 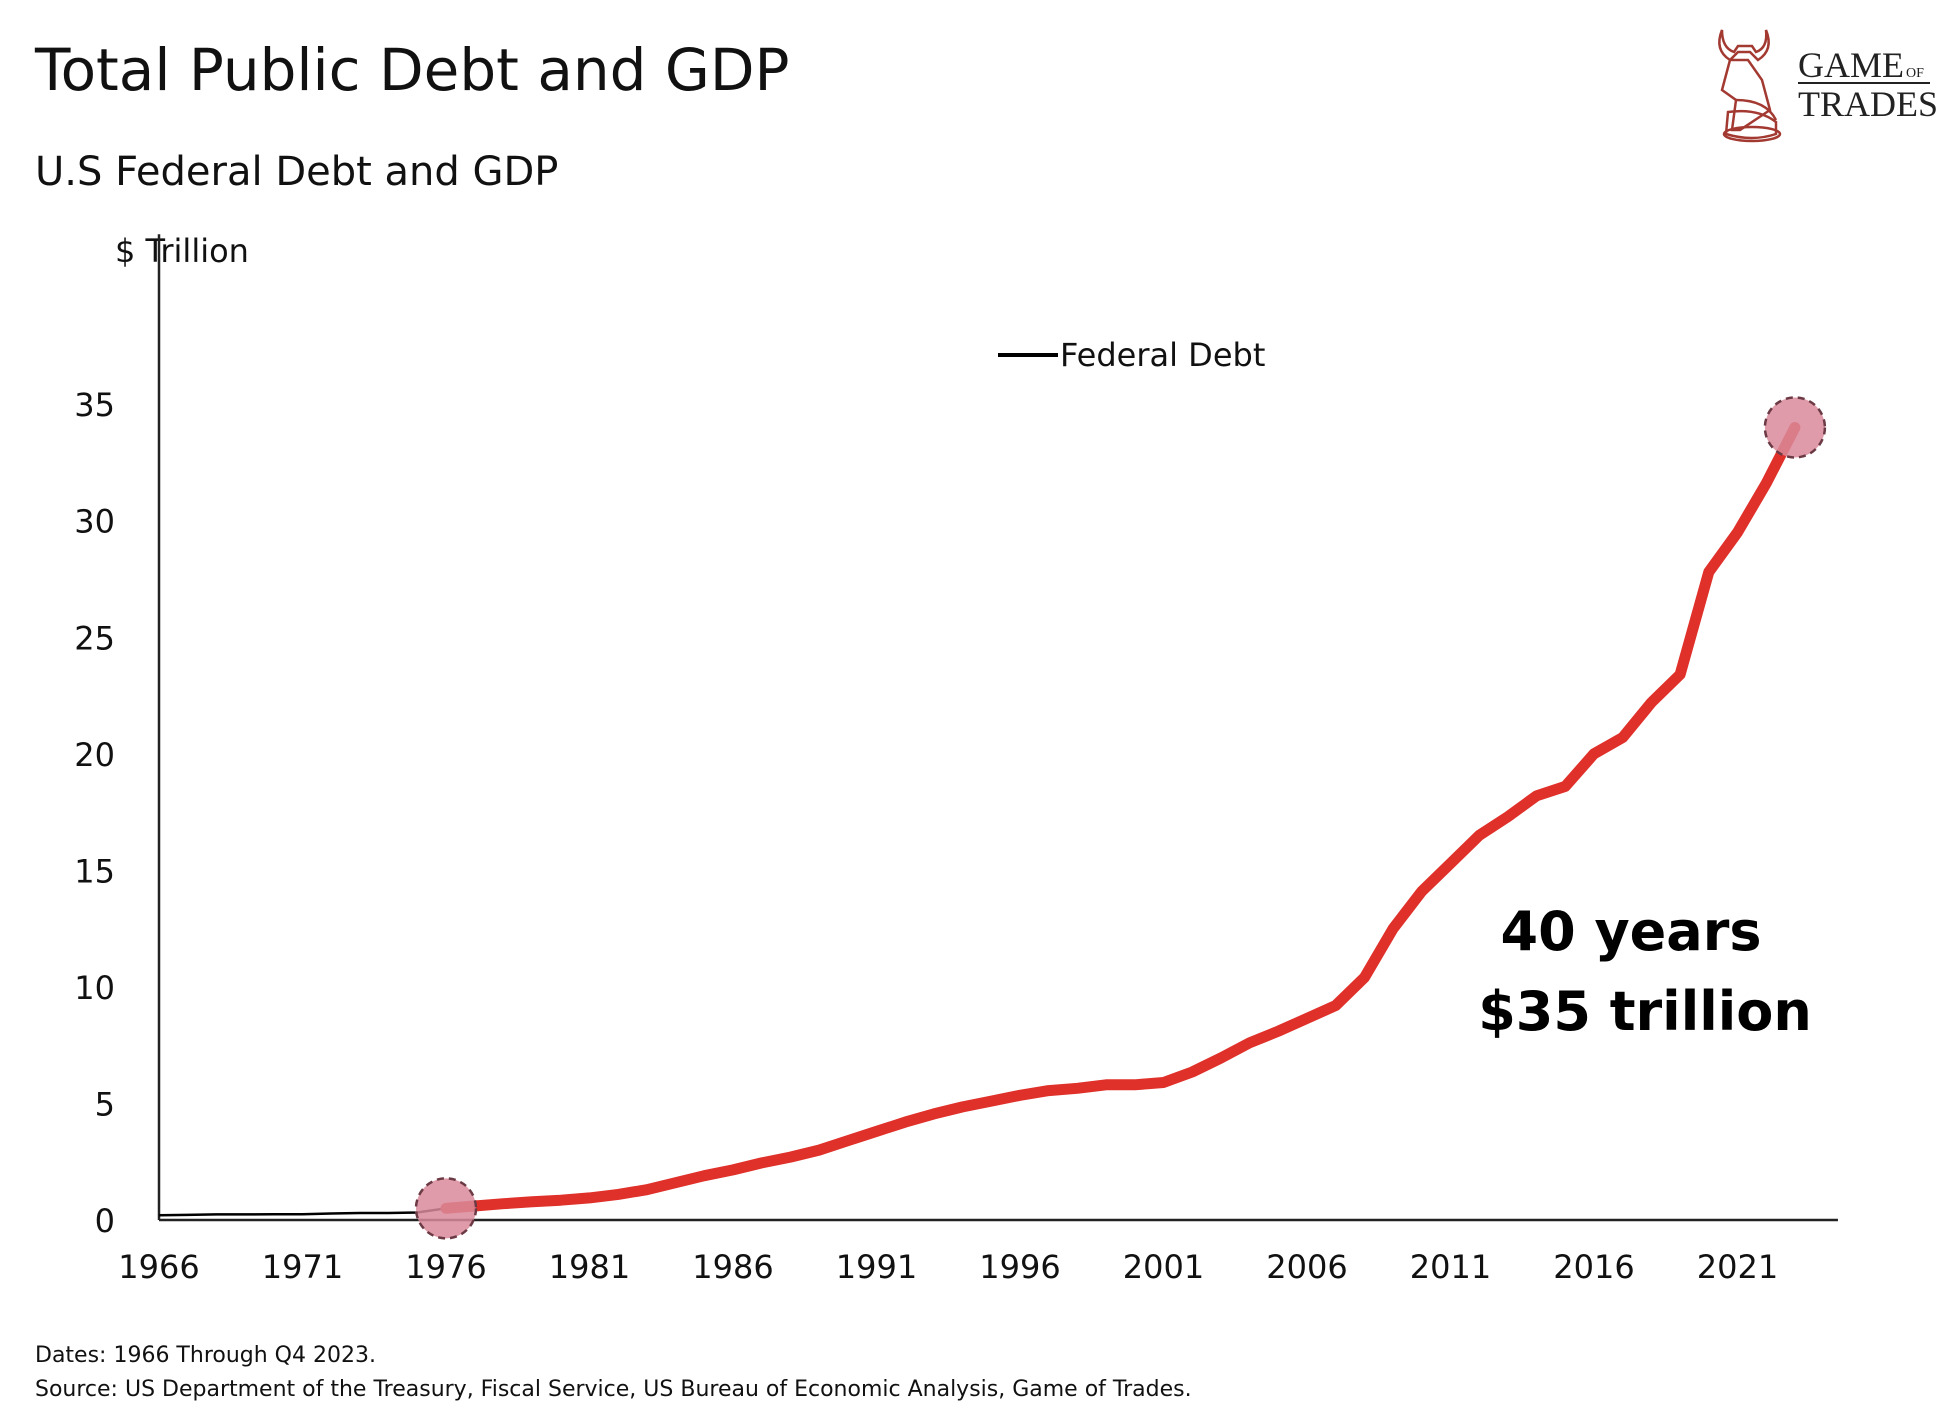 I want to click on chart-title: Total Public Debt and GDP, so click(x=411, y=70).